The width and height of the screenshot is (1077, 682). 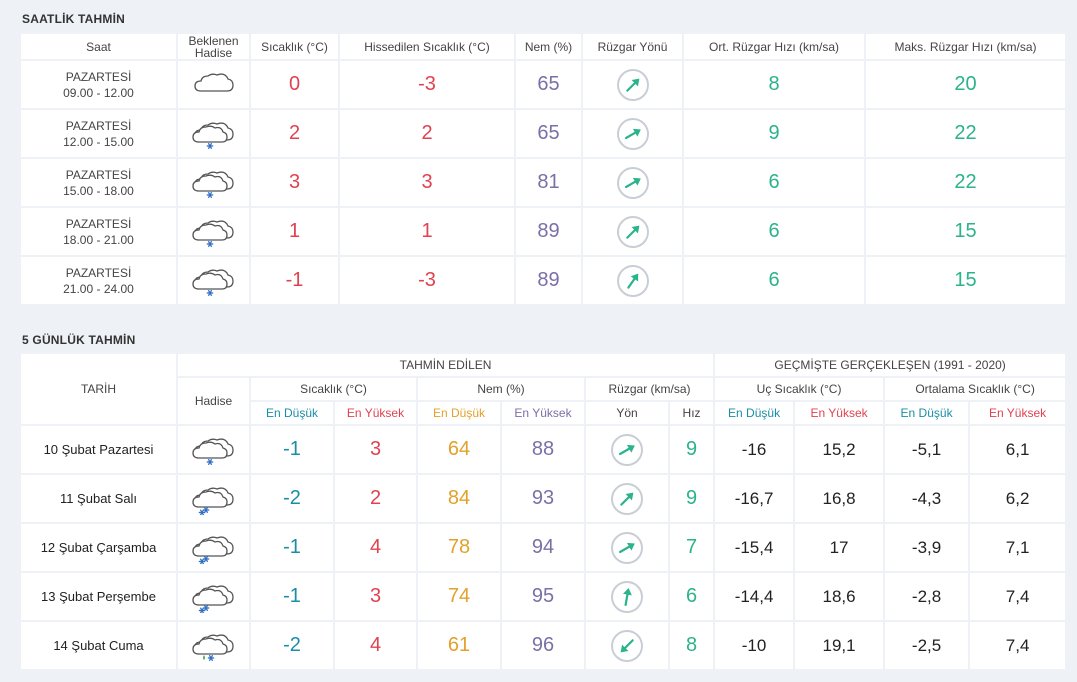 What do you see at coordinates (99, 390) in the screenshot?
I see `header-tarih: TARİH` at bounding box center [99, 390].